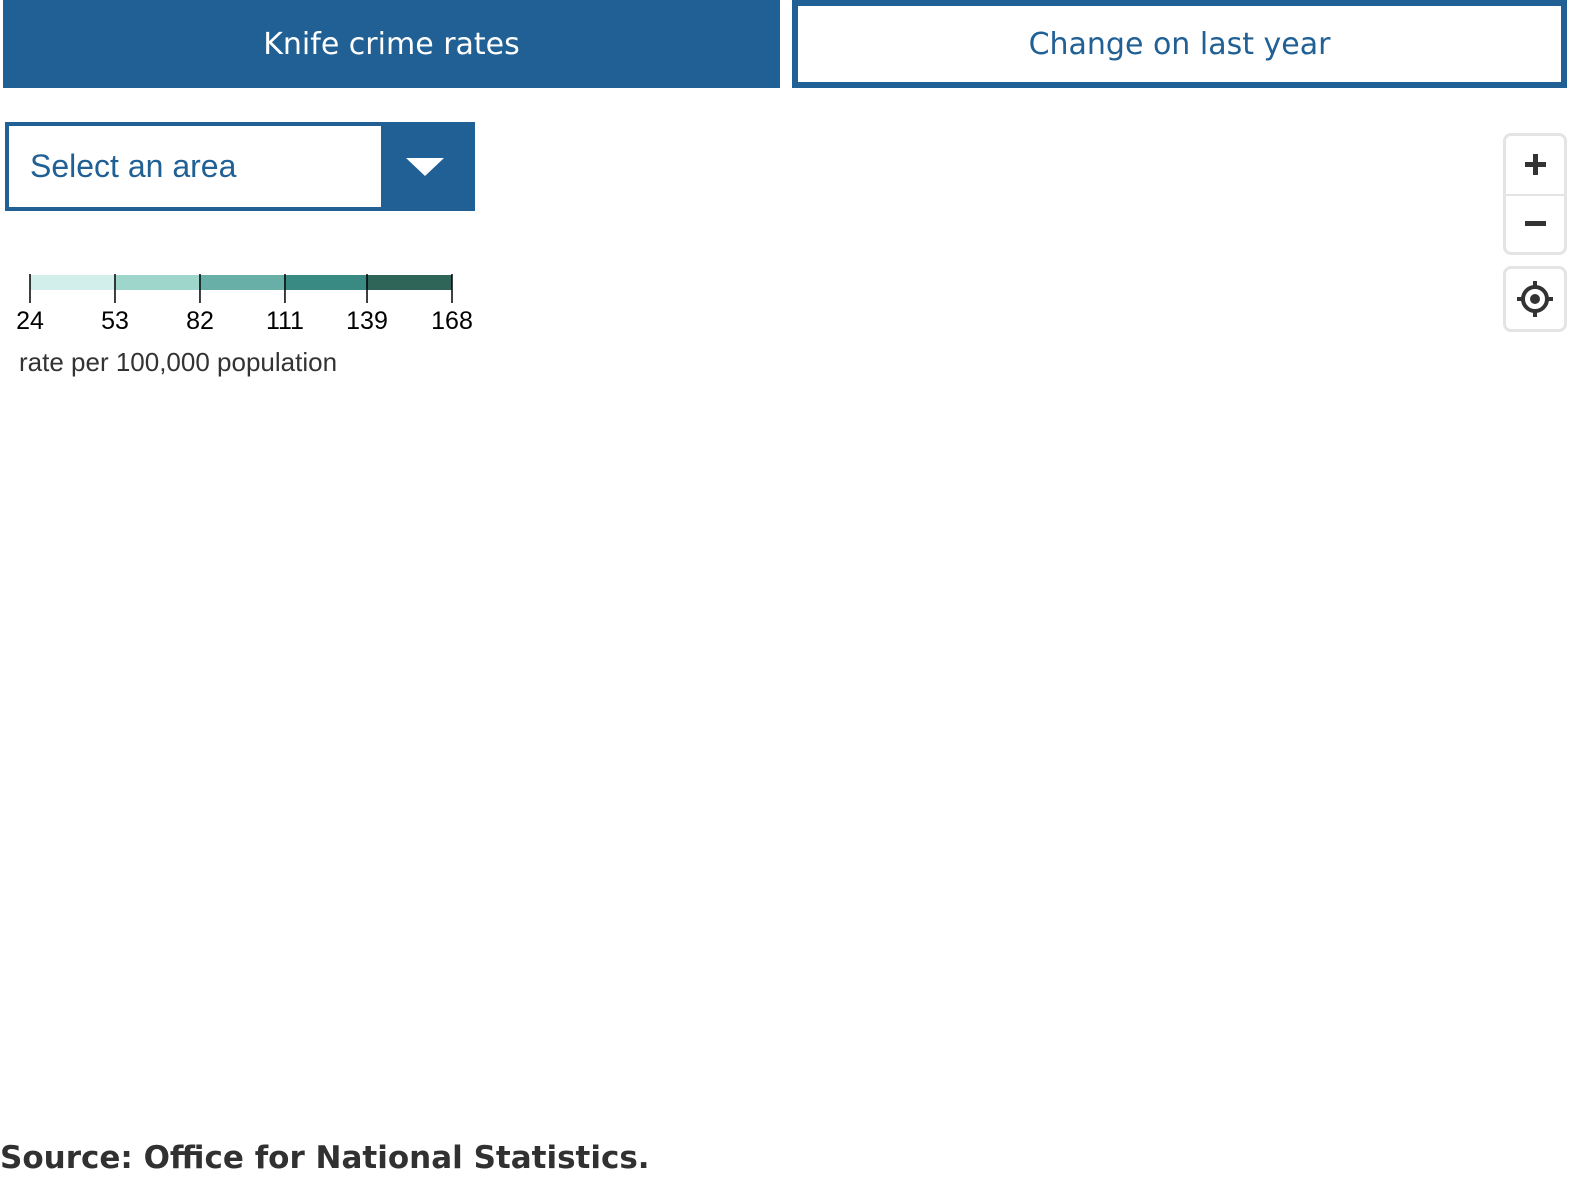  What do you see at coordinates (115, 321) in the screenshot?
I see `legend-tick-label: 53` at bounding box center [115, 321].